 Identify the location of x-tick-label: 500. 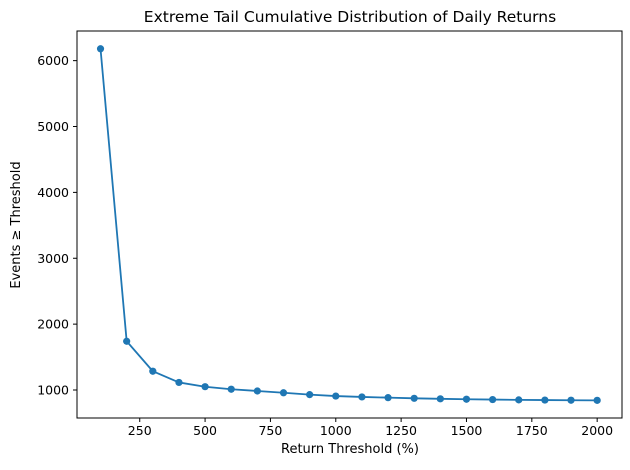
(205, 430).